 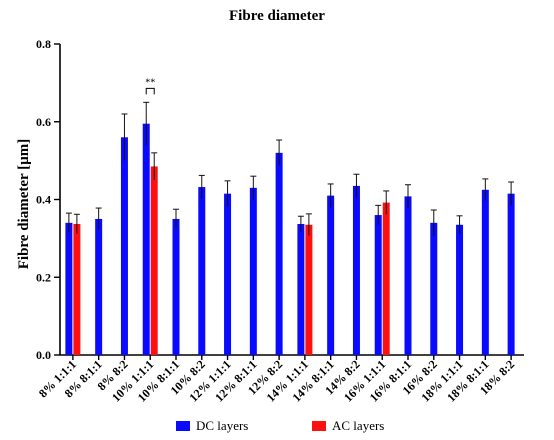 I want to click on y-axis-label: Fibre diameter [µm], so click(x=24, y=204).